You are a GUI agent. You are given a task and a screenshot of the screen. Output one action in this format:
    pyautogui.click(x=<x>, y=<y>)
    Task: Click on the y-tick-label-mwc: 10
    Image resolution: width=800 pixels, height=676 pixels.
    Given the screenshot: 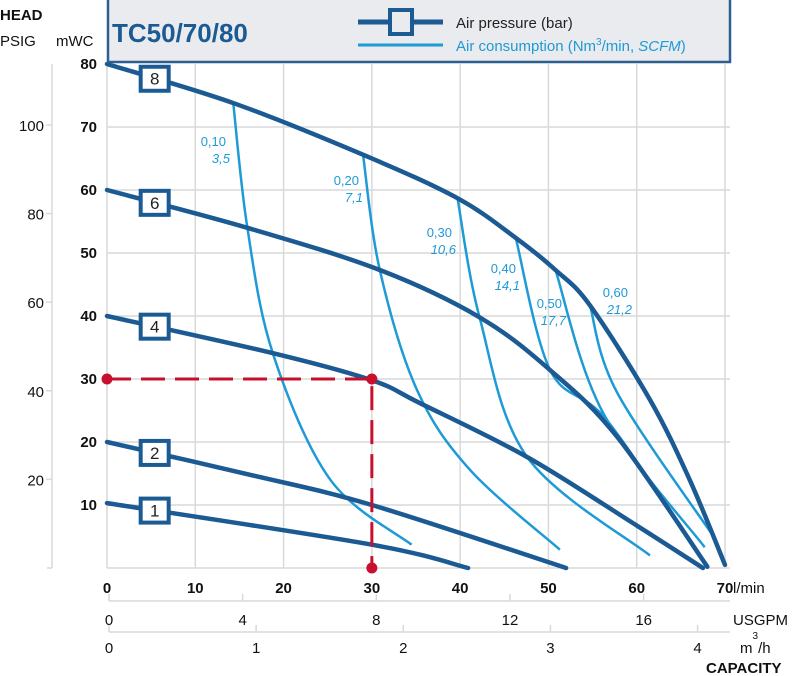 What is the action you would take?
    pyautogui.click(x=88, y=505)
    